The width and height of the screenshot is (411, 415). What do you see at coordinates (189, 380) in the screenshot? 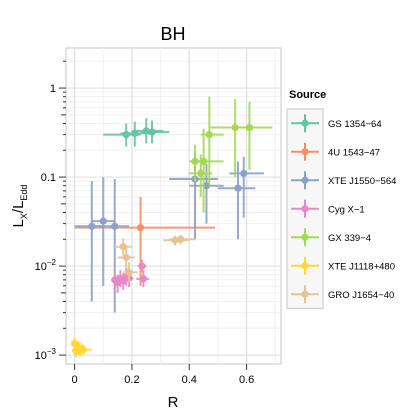
I see `x-tick-label: 0.4` at bounding box center [189, 380].